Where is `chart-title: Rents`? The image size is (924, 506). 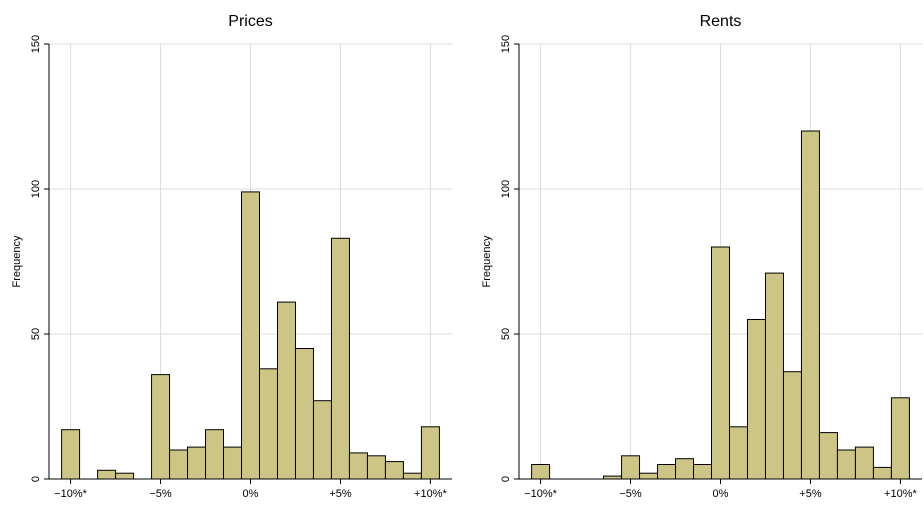 chart-title: Rents is located at coordinates (721, 21).